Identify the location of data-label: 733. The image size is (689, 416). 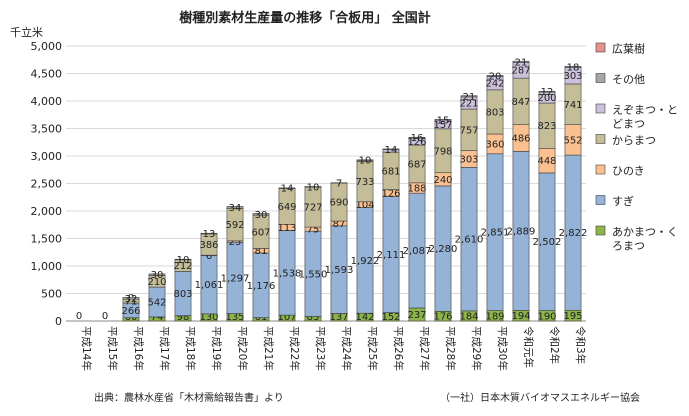
(364, 182).